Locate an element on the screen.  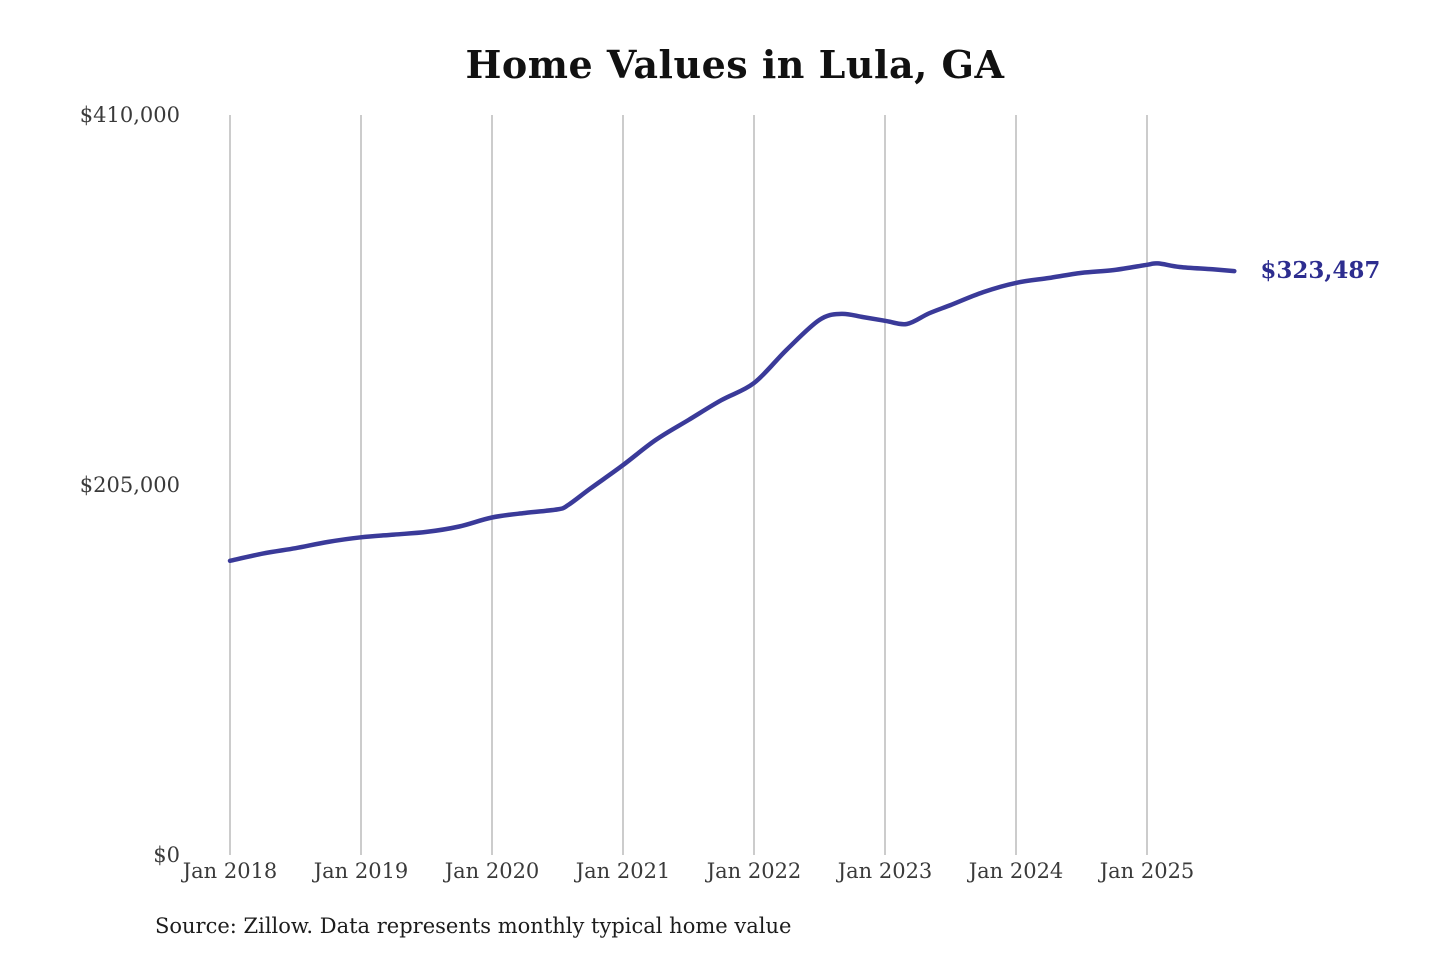
x-tick-label-2022: Jan 2022 is located at coordinates (754, 871).